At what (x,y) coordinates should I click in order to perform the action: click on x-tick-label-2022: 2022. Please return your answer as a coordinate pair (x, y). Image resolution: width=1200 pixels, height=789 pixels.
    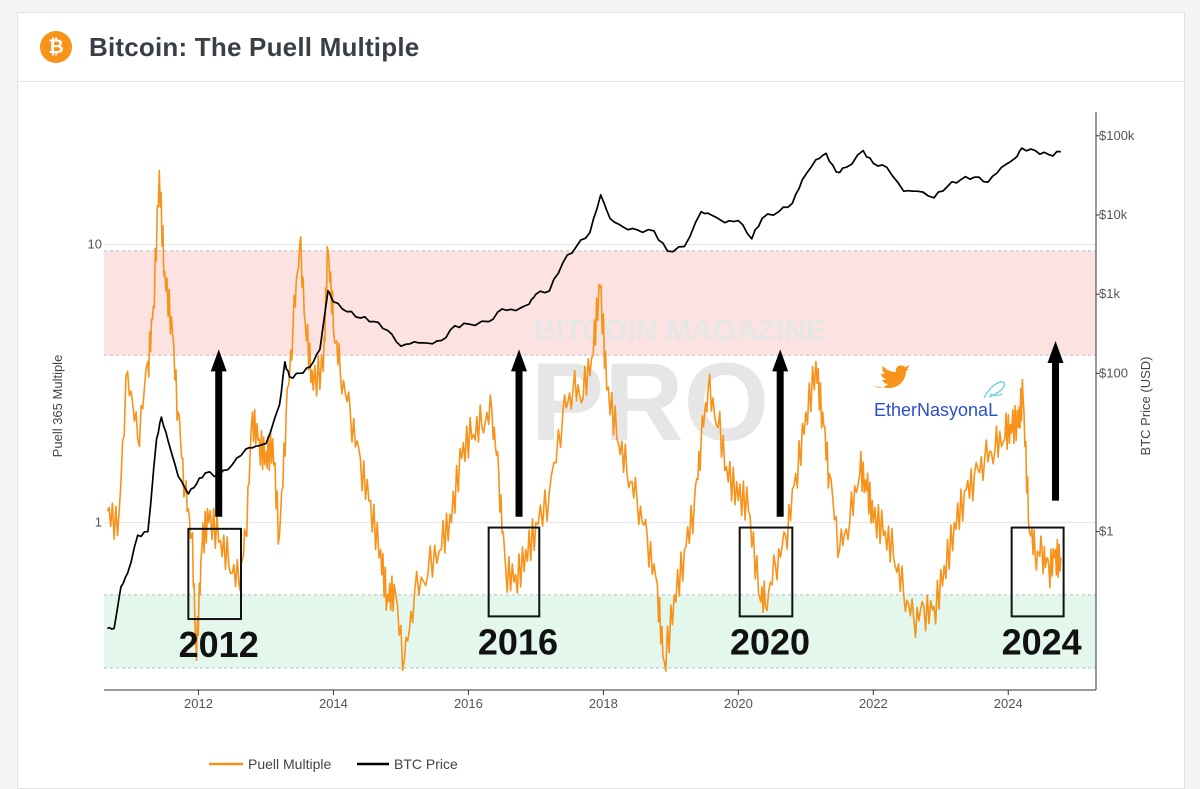
    Looking at the image, I should click on (873, 703).